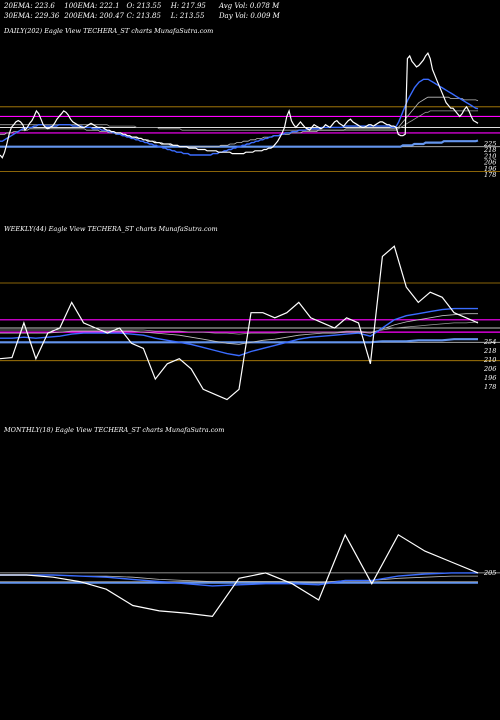  What do you see at coordinates (489, 573) in the screenshot?
I see `price-label-205: 205` at bounding box center [489, 573].